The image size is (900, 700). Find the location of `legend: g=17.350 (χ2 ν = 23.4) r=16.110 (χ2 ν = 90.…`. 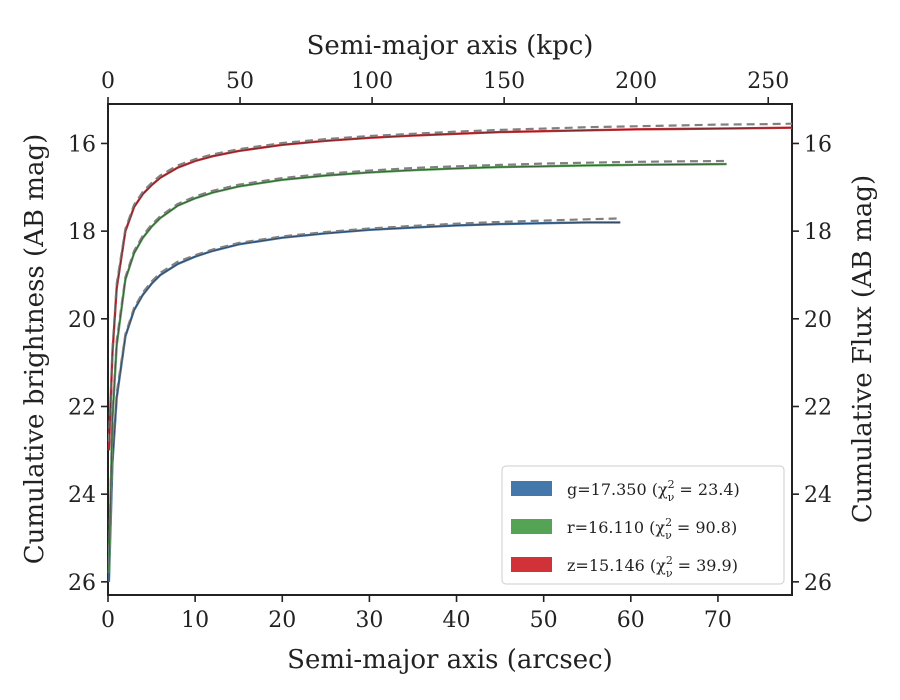

legend: g=17.350 (χ2 ν = 23.4) r=16.110 (χ2 ν = 90.… is located at coordinates (643, 525).